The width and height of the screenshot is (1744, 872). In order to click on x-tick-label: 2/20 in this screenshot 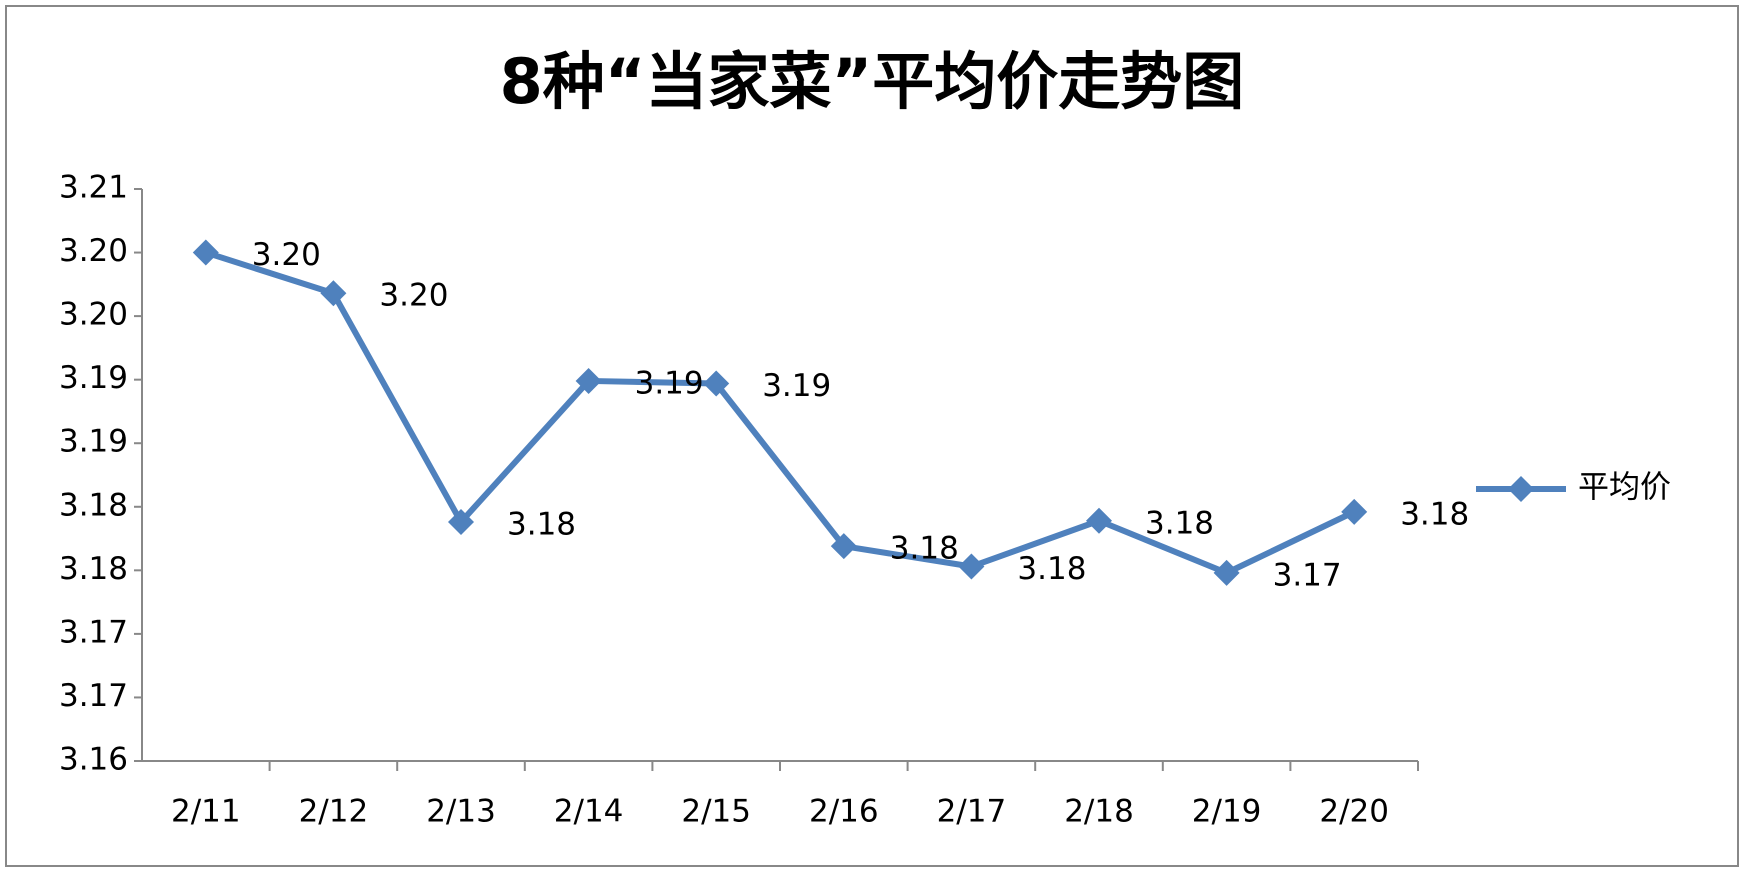, I will do `click(1354, 812)`.